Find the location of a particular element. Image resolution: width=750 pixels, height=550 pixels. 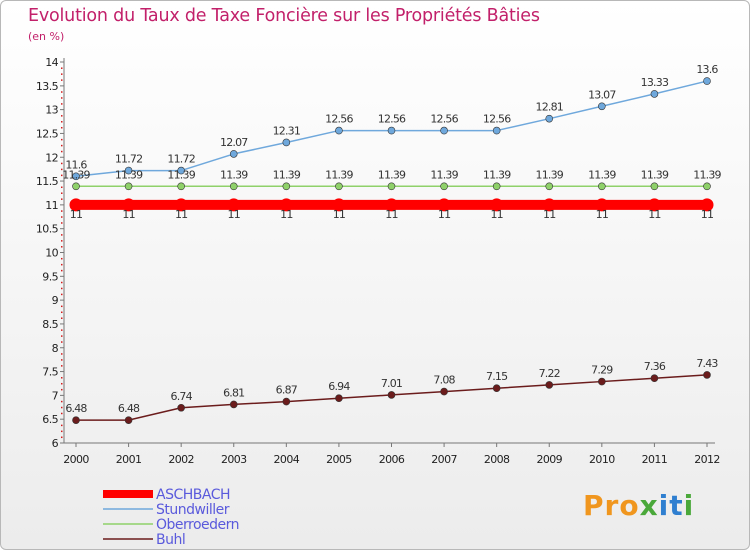

y-tick-label: 6.5 is located at coordinates (50, 419).